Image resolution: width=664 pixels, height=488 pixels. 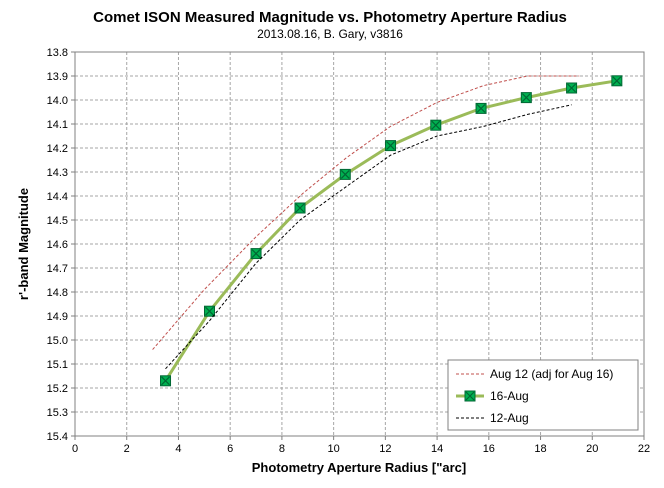 I want to click on x-tick-label: 4, so click(x=178, y=449).